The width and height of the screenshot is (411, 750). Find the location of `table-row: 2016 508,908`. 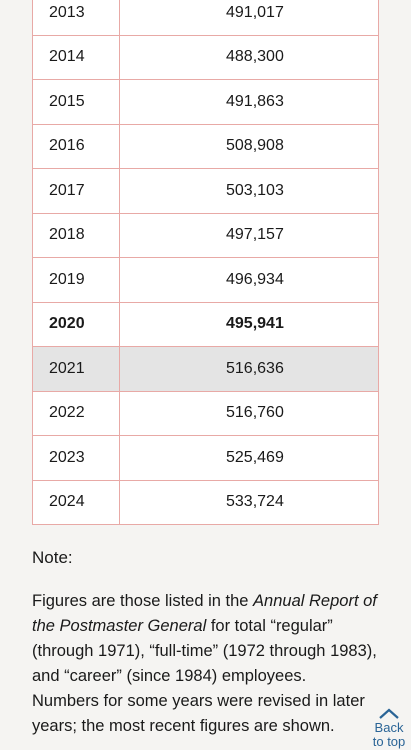

table-row: 2016 508,908 is located at coordinates (205, 146).